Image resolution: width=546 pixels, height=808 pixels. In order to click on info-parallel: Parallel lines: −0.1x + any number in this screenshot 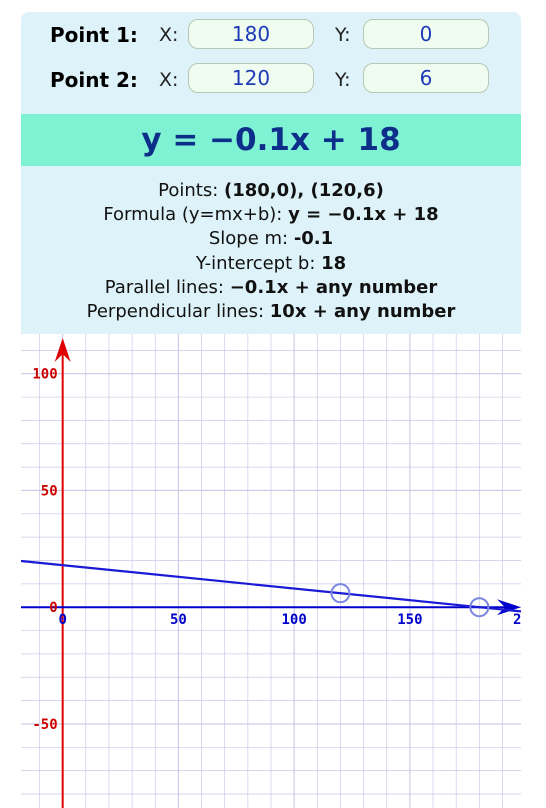, I will do `click(271, 287)`.